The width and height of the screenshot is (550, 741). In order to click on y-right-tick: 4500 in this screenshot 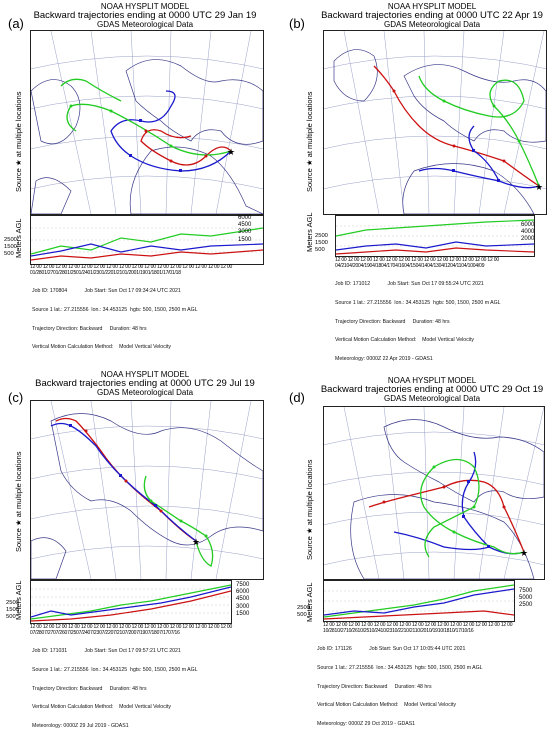, I will do `click(243, 599)`.